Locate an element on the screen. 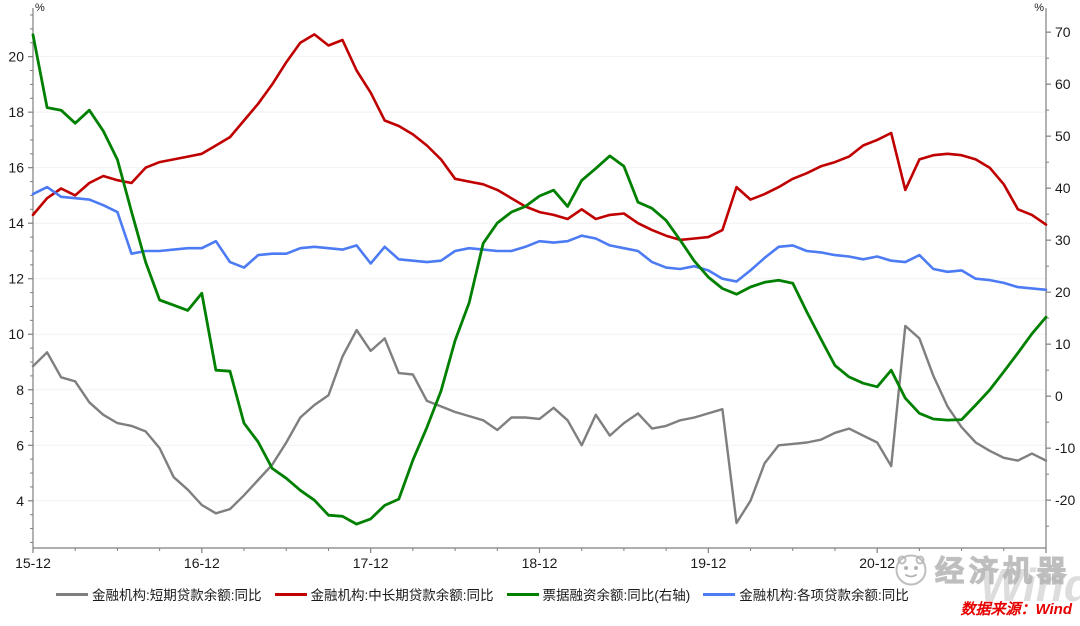  left-axis-tick-label: 18 is located at coordinates (16, 112).